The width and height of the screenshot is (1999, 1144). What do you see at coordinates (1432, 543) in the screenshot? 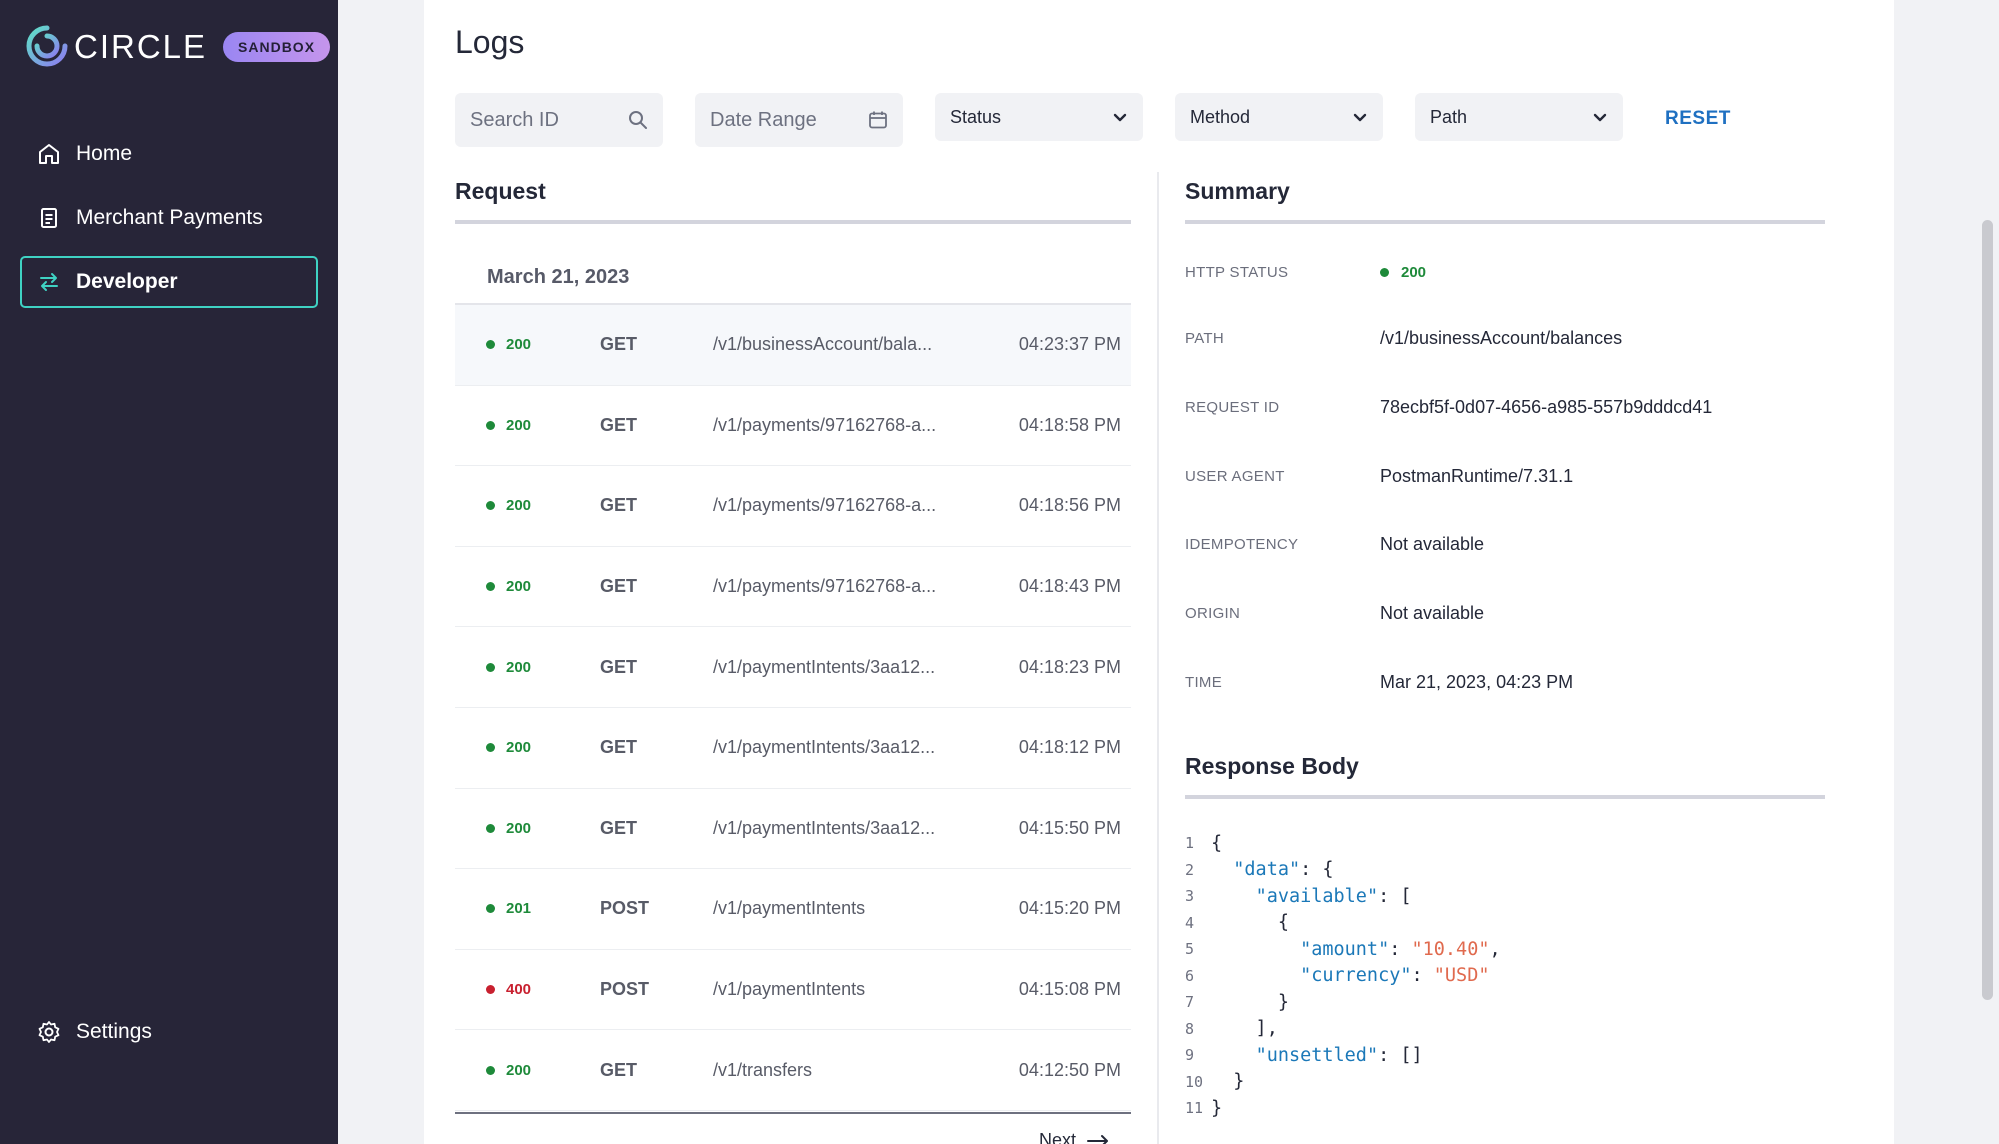
I see `summary-idempotency-value: Not available` at bounding box center [1432, 543].